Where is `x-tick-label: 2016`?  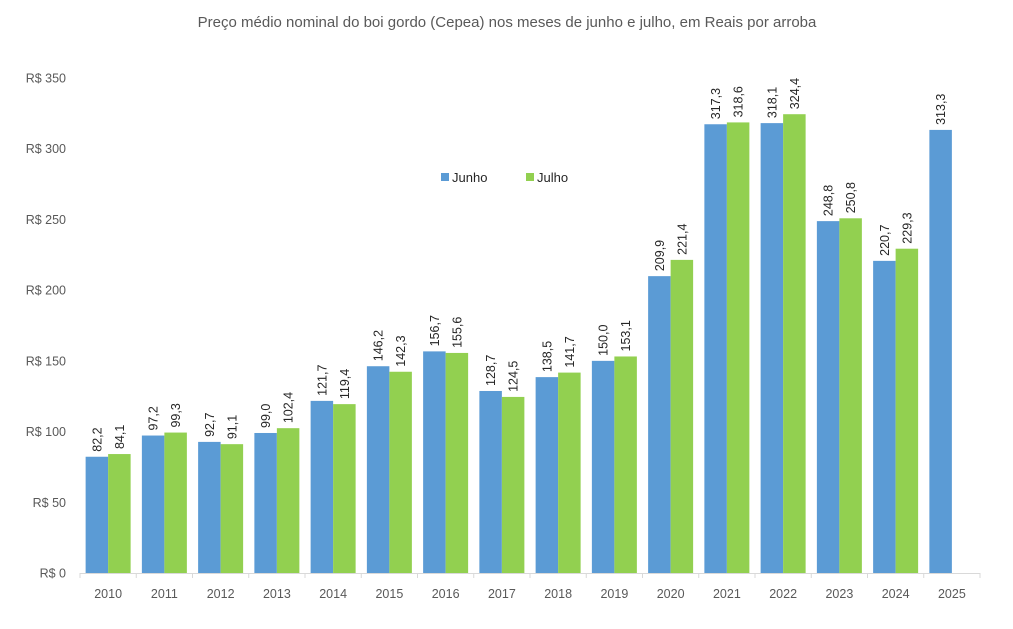
x-tick-label: 2016 is located at coordinates (446, 594).